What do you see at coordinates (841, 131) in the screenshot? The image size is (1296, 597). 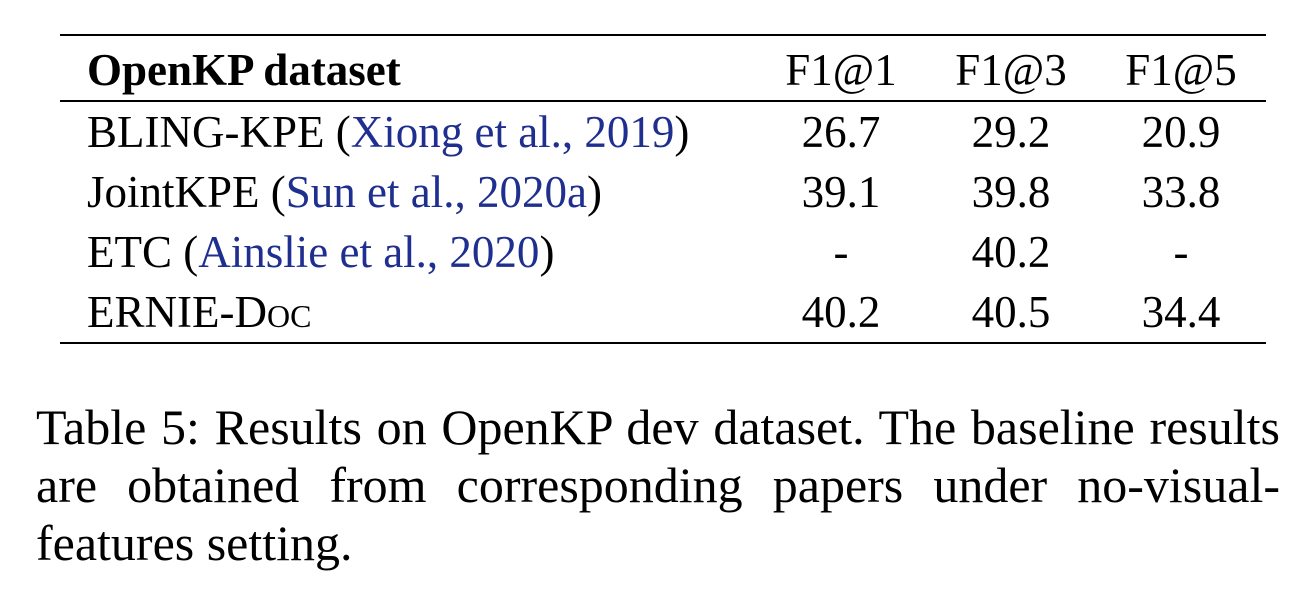 I see `cell-f1-at-1: 26.7` at bounding box center [841, 131].